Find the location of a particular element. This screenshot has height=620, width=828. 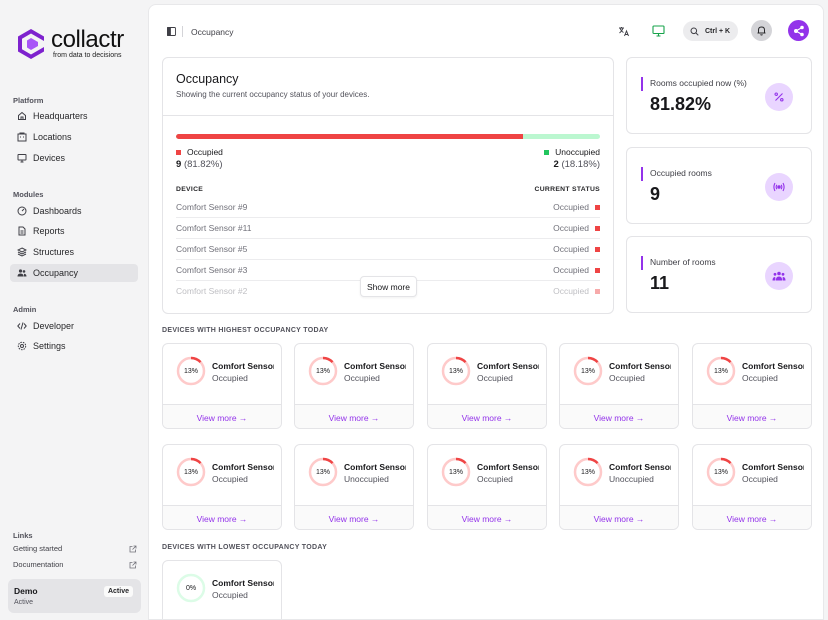

brand-logo: collactr from data to decisions is located at coordinates (70, 44).